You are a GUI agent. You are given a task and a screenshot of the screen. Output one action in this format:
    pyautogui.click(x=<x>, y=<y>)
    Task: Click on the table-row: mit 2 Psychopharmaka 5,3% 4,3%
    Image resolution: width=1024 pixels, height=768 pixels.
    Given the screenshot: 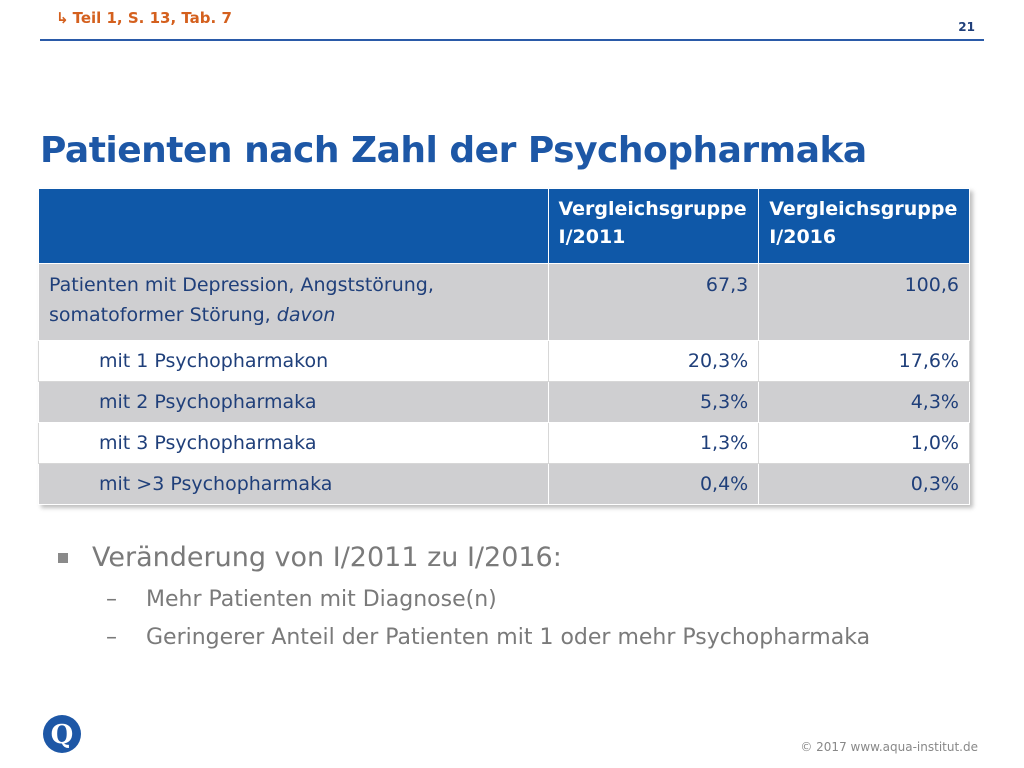 What is the action you would take?
    pyautogui.click(x=504, y=402)
    